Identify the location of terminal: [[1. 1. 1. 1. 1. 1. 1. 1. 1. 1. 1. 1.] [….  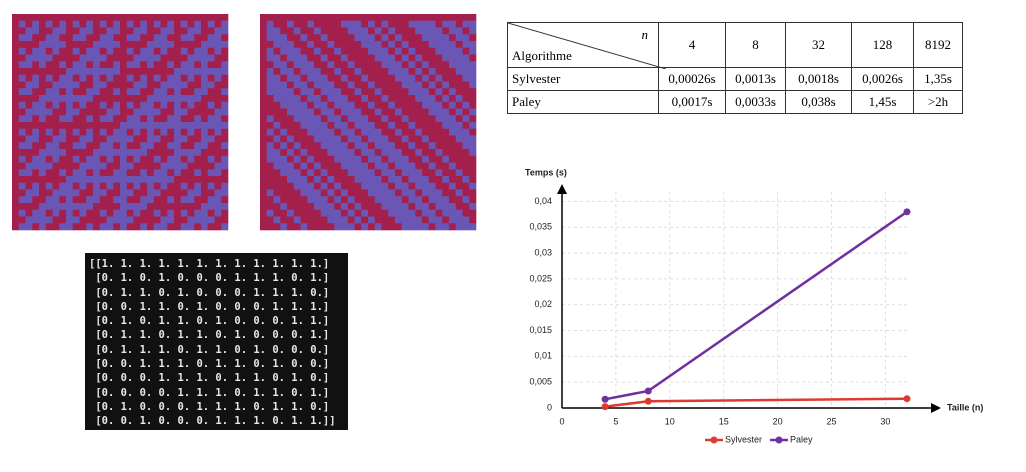
(216, 341).